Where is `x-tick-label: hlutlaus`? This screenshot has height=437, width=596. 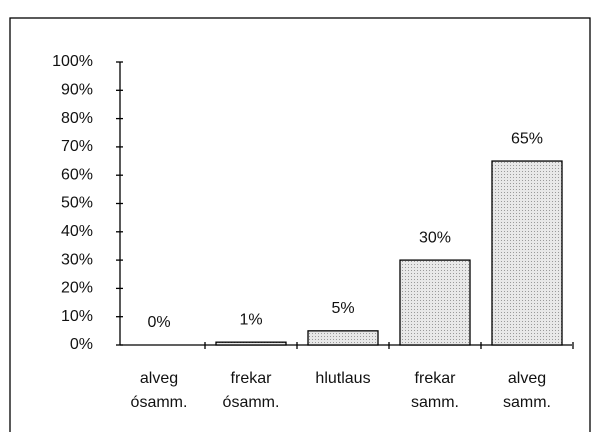
x-tick-label: hlutlaus is located at coordinates (342, 378).